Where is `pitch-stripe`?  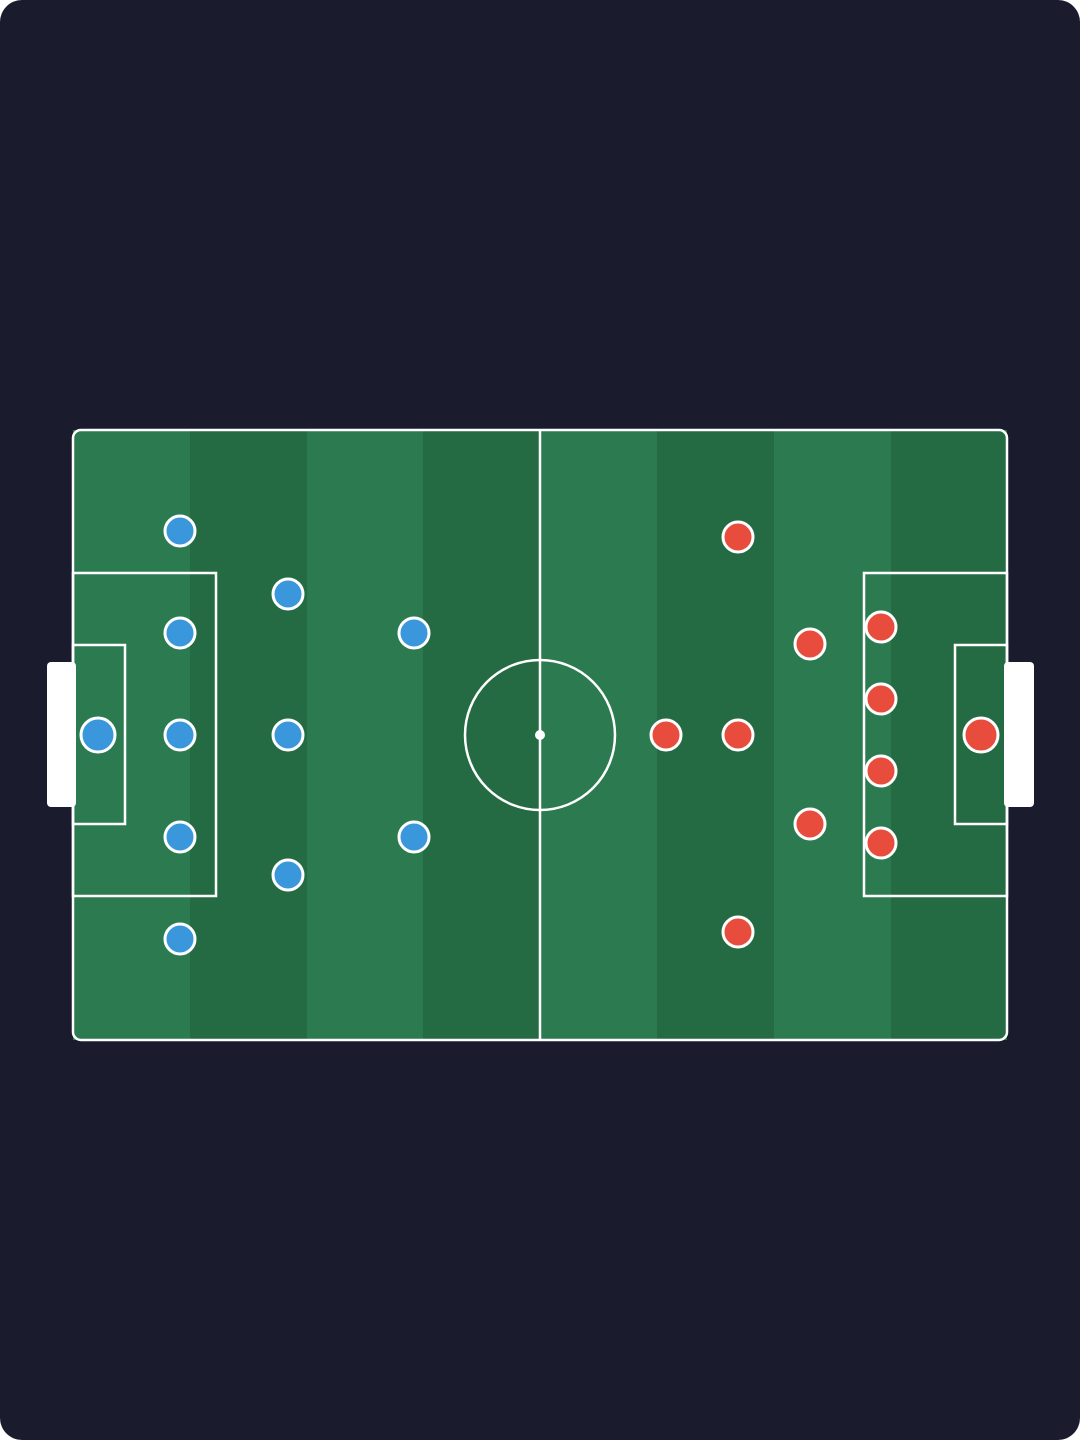
pitch-stripe is located at coordinates (481, 735).